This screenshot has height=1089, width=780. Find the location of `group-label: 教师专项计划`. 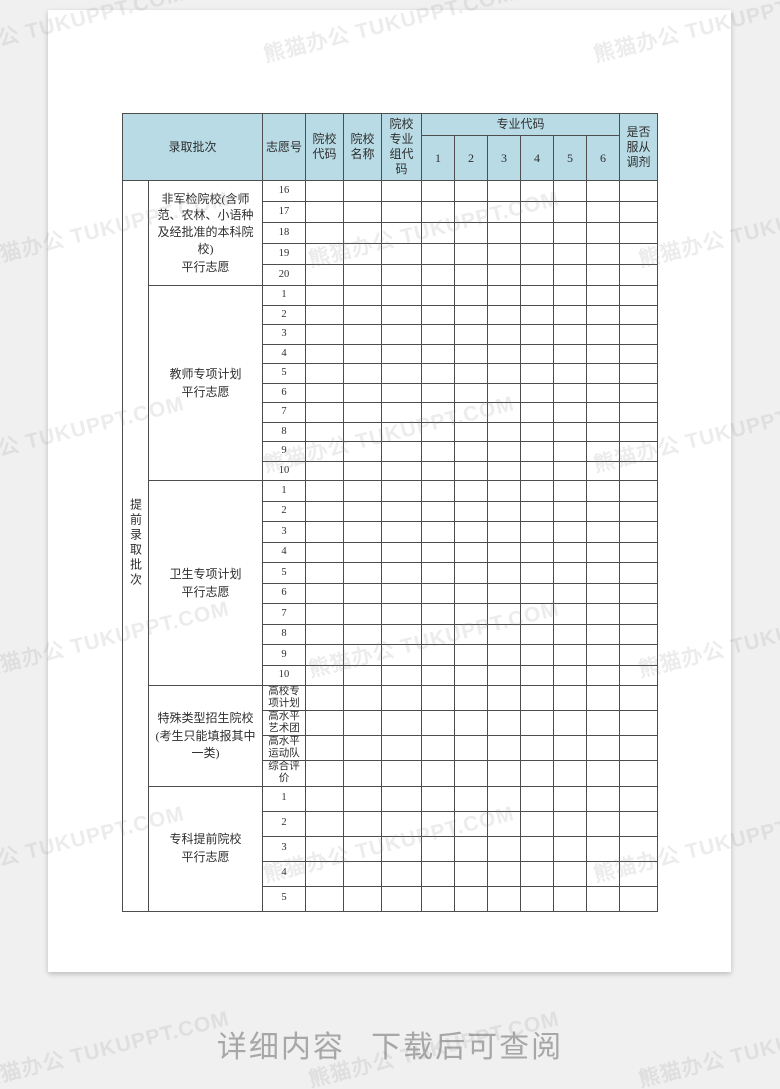

group-label: 教师专项计划 is located at coordinates (205, 373).